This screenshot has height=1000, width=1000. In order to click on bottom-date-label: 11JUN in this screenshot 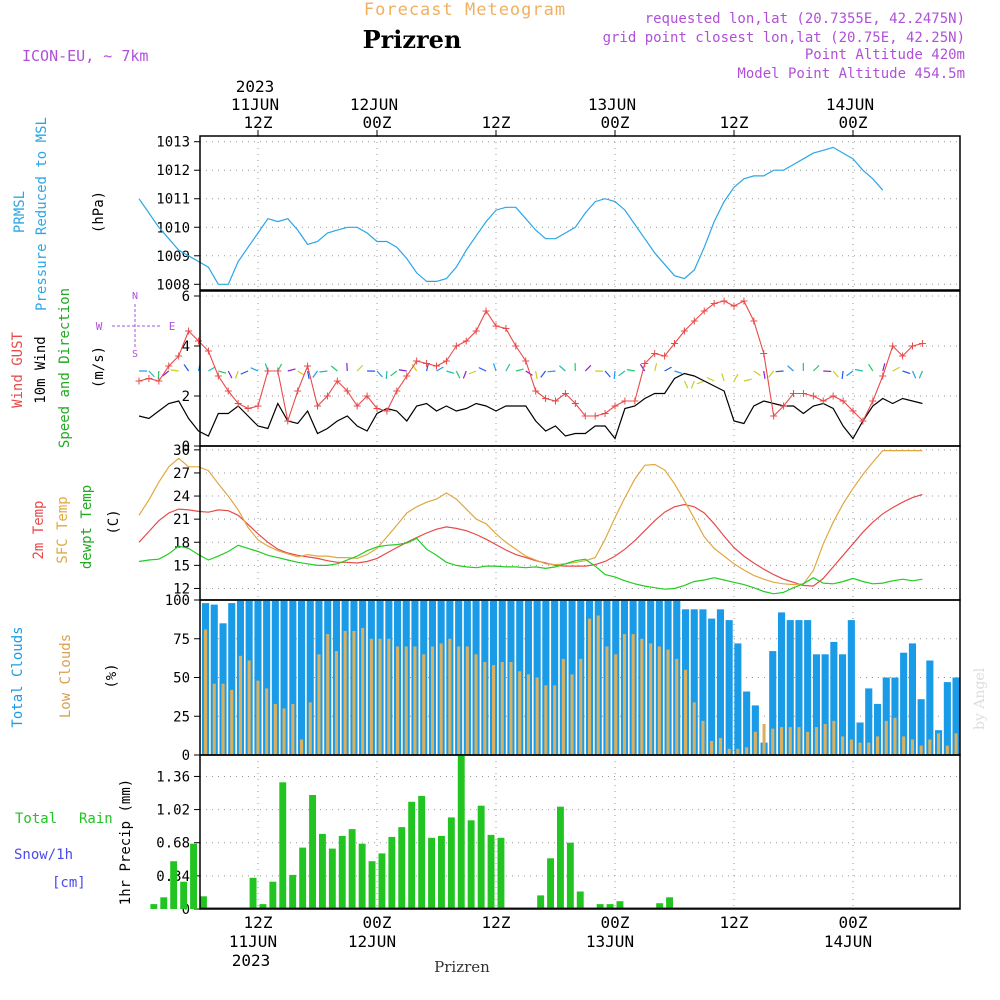, I will do `click(253, 941)`.